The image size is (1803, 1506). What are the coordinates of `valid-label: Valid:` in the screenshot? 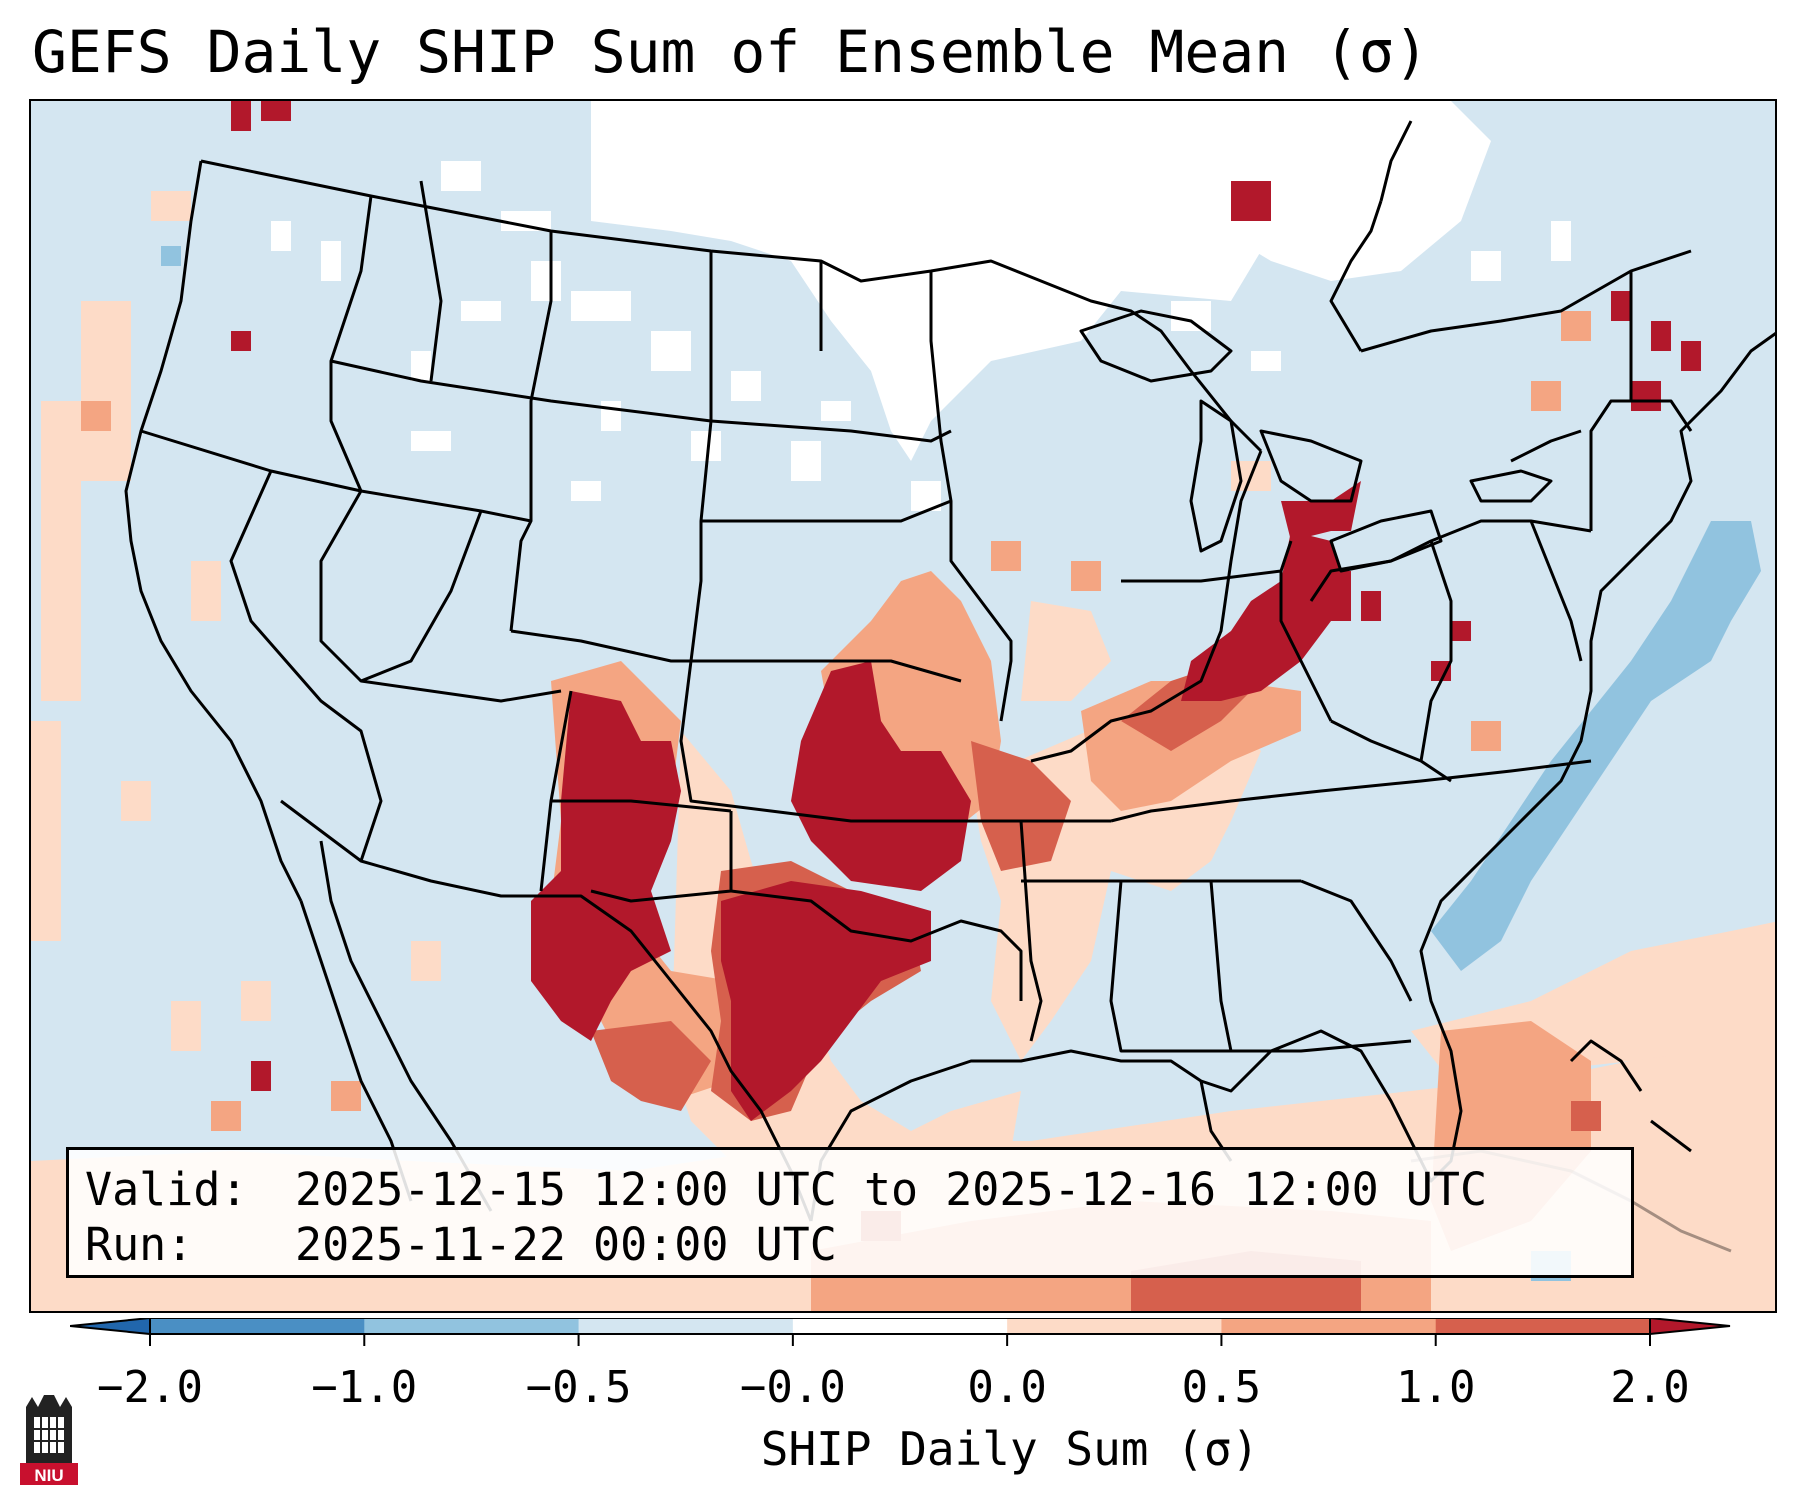 It's located at (166, 1189).